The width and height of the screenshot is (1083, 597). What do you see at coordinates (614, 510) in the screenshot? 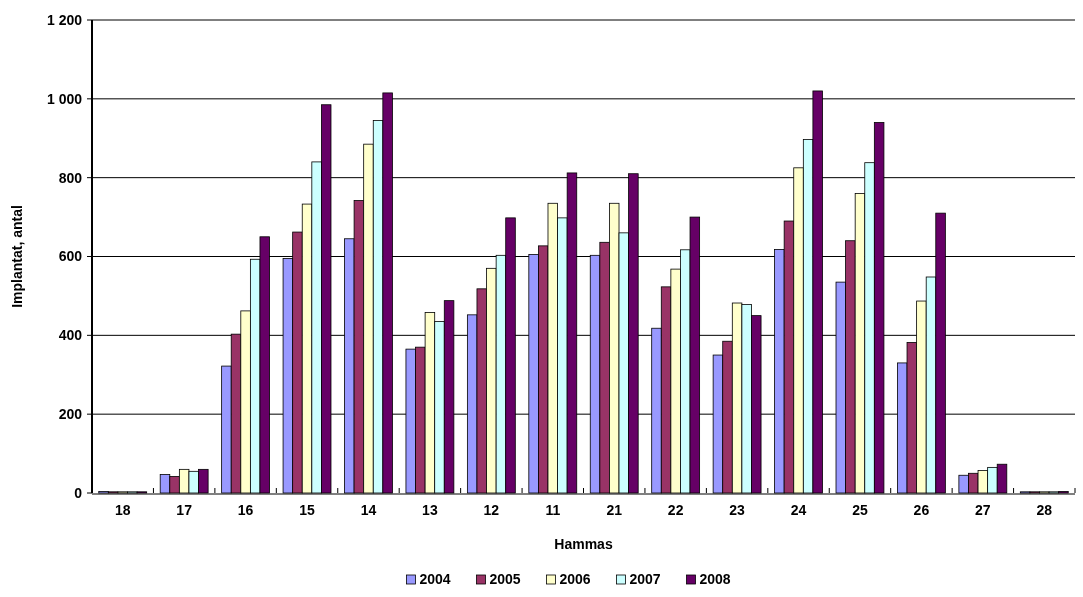
I see `x-tick-label: 21` at bounding box center [614, 510].